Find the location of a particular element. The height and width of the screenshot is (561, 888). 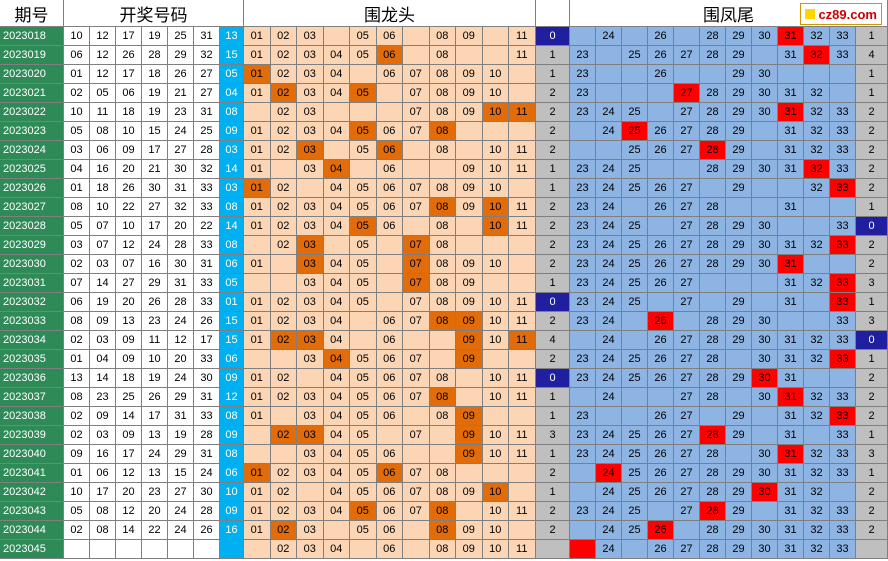

period-cell: 2023043 is located at coordinates (32, 511).